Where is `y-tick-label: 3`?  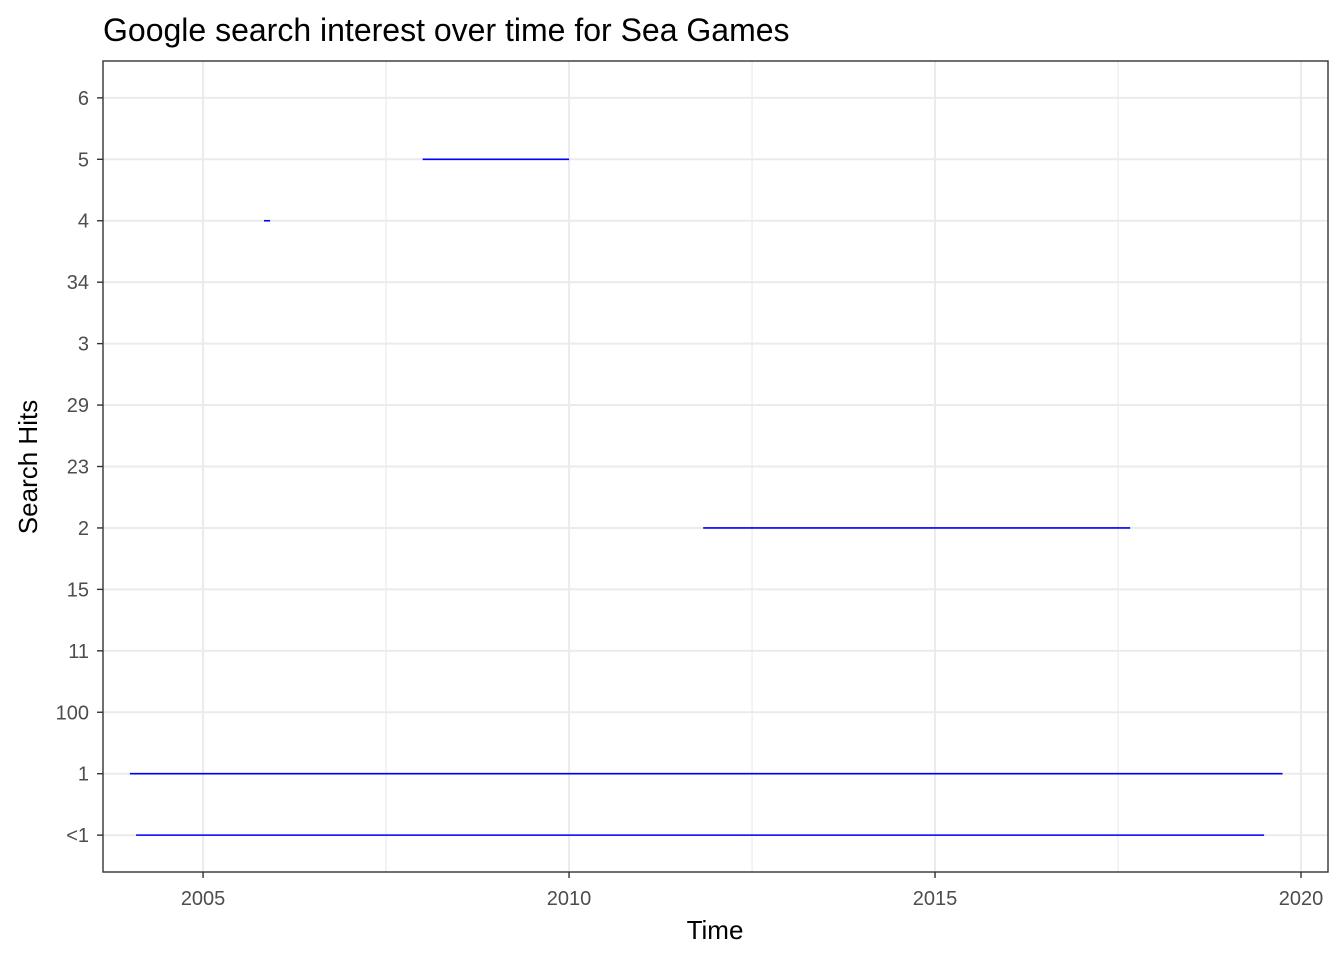 y-tick-label: 3 is located at coordinates (83, 345).